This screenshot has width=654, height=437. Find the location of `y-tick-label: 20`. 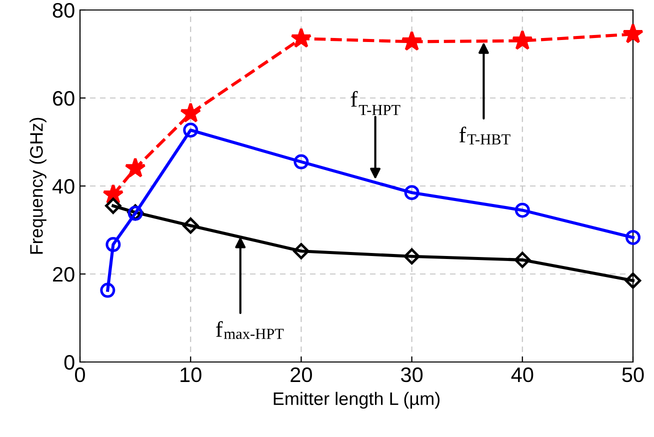

y-tick-label: 20 is located at coordinates (63, 274).